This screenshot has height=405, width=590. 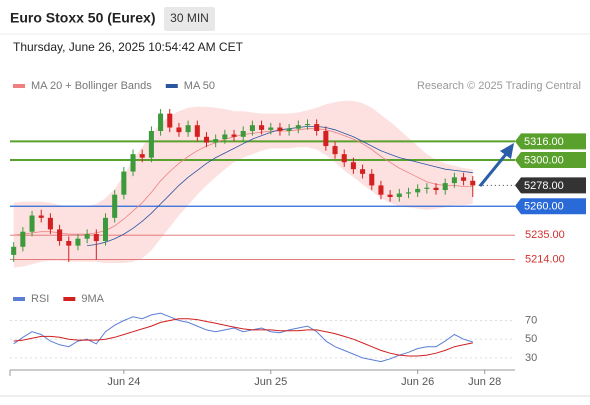 What do you see at coordinates (507, 151) in the screenshot?
I see `arrow-head` at bounding box center [507, 151].